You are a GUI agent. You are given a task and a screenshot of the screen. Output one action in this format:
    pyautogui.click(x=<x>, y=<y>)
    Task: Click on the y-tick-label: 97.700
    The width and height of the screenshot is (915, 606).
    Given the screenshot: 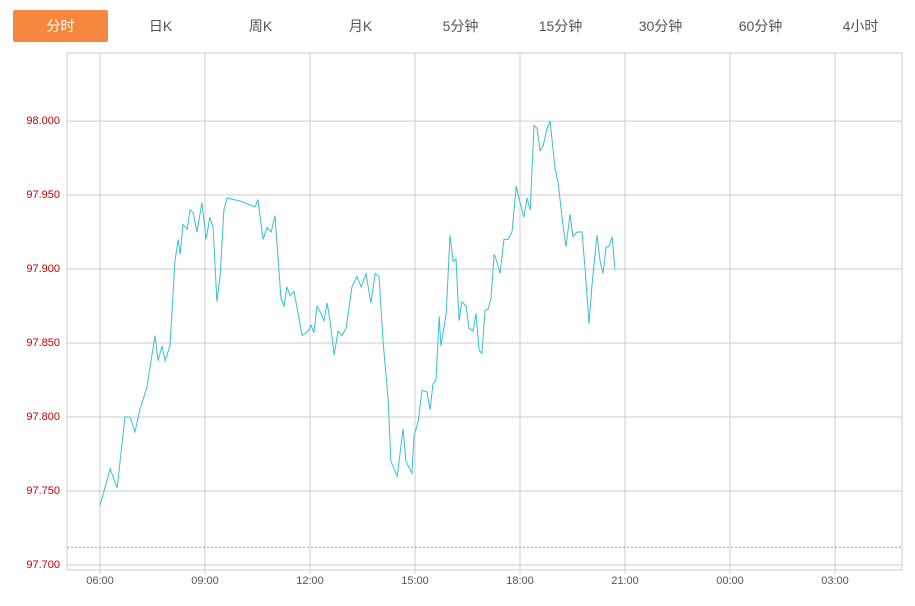 What is the action you would take?
    pyautogui.click(x=43, y=565)
    